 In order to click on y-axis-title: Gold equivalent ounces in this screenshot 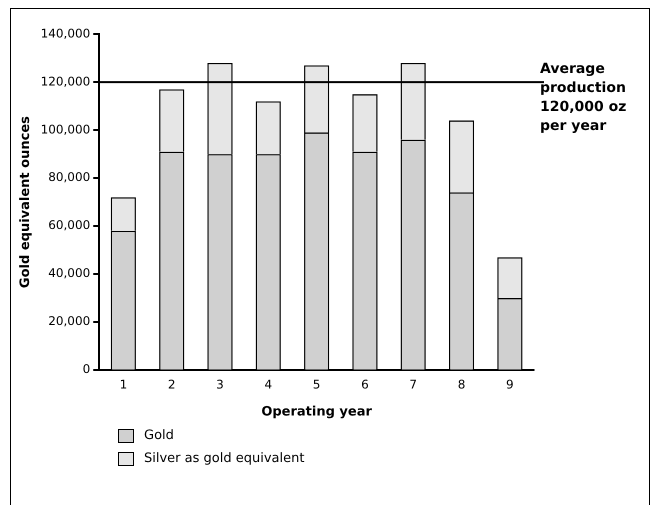, I will do `click(26, 202)`.